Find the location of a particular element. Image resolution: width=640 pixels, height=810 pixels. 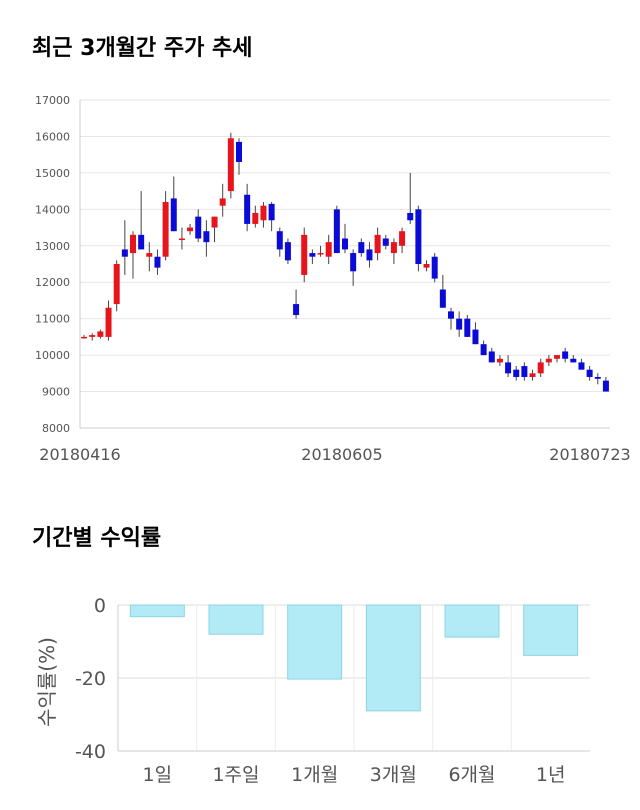

returns-title: 기간별 수익률 is located at coordinates (97, 538).